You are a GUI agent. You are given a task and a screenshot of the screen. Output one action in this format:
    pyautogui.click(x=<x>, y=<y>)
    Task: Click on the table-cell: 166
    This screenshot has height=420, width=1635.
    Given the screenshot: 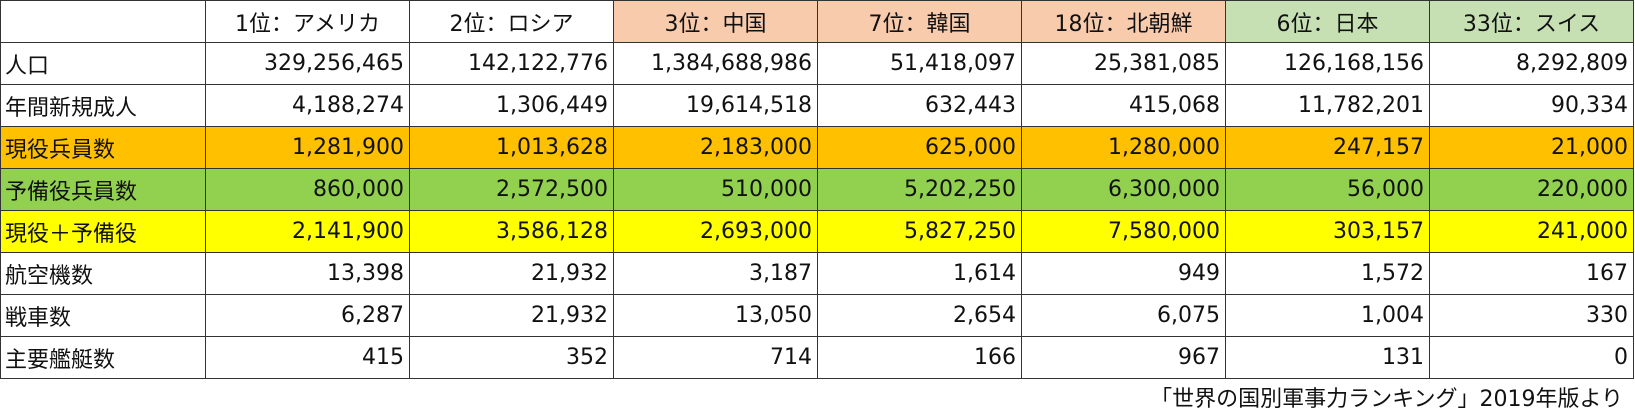 What is the action you would take?
    pyautogui.click(x=919, y=357)
    